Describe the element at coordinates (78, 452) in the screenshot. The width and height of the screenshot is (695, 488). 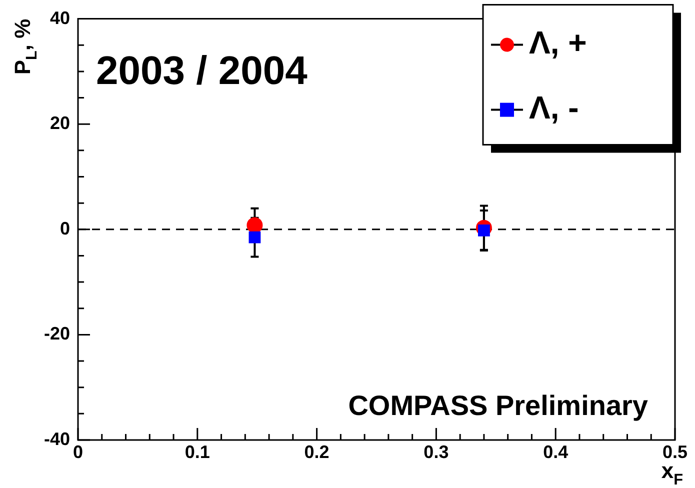
I see `x-tick-label: 0` at that location.